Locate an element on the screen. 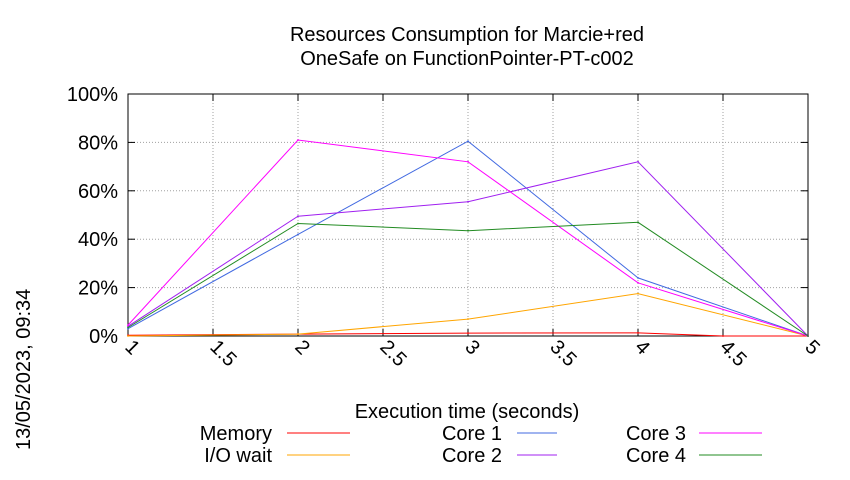 The width and height of the screenshot is (850, 480). x-tick-label: 2 is located at coordinates (301, 347).